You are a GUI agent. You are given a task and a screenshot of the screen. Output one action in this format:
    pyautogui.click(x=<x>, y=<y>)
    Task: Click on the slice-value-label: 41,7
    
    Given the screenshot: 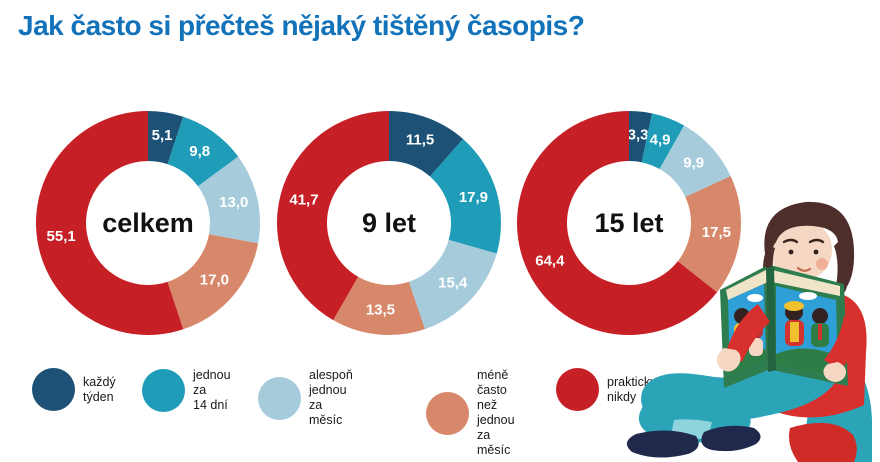 What is the action you would take?
    pyautogui.click(x=303, y=199)
    